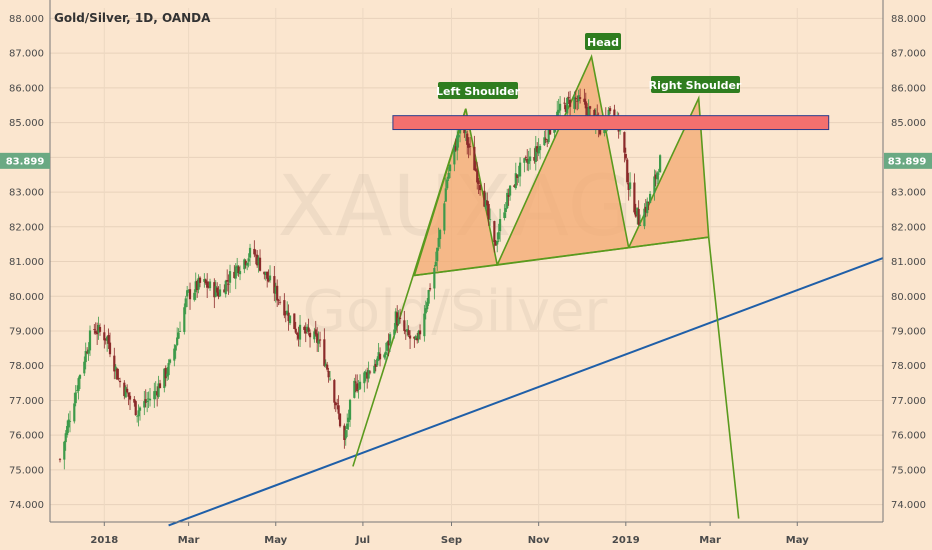 This screenshot has width=932, height=550. Describe the element at coordinates (26, 505) in the screenshot. I see `y-tick-left: 74.000` at that location.